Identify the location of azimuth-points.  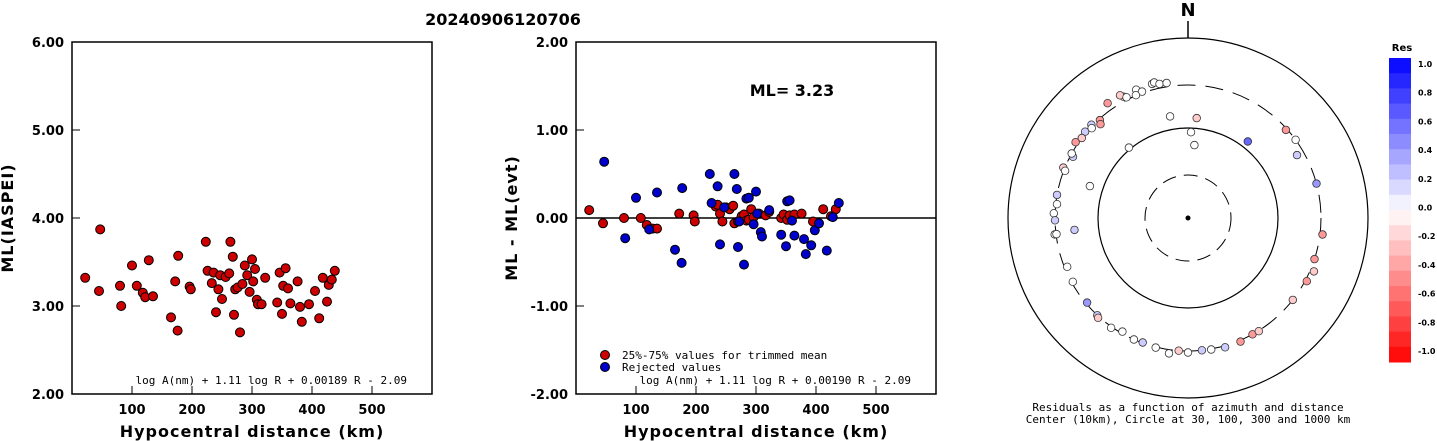
(1188, 218).